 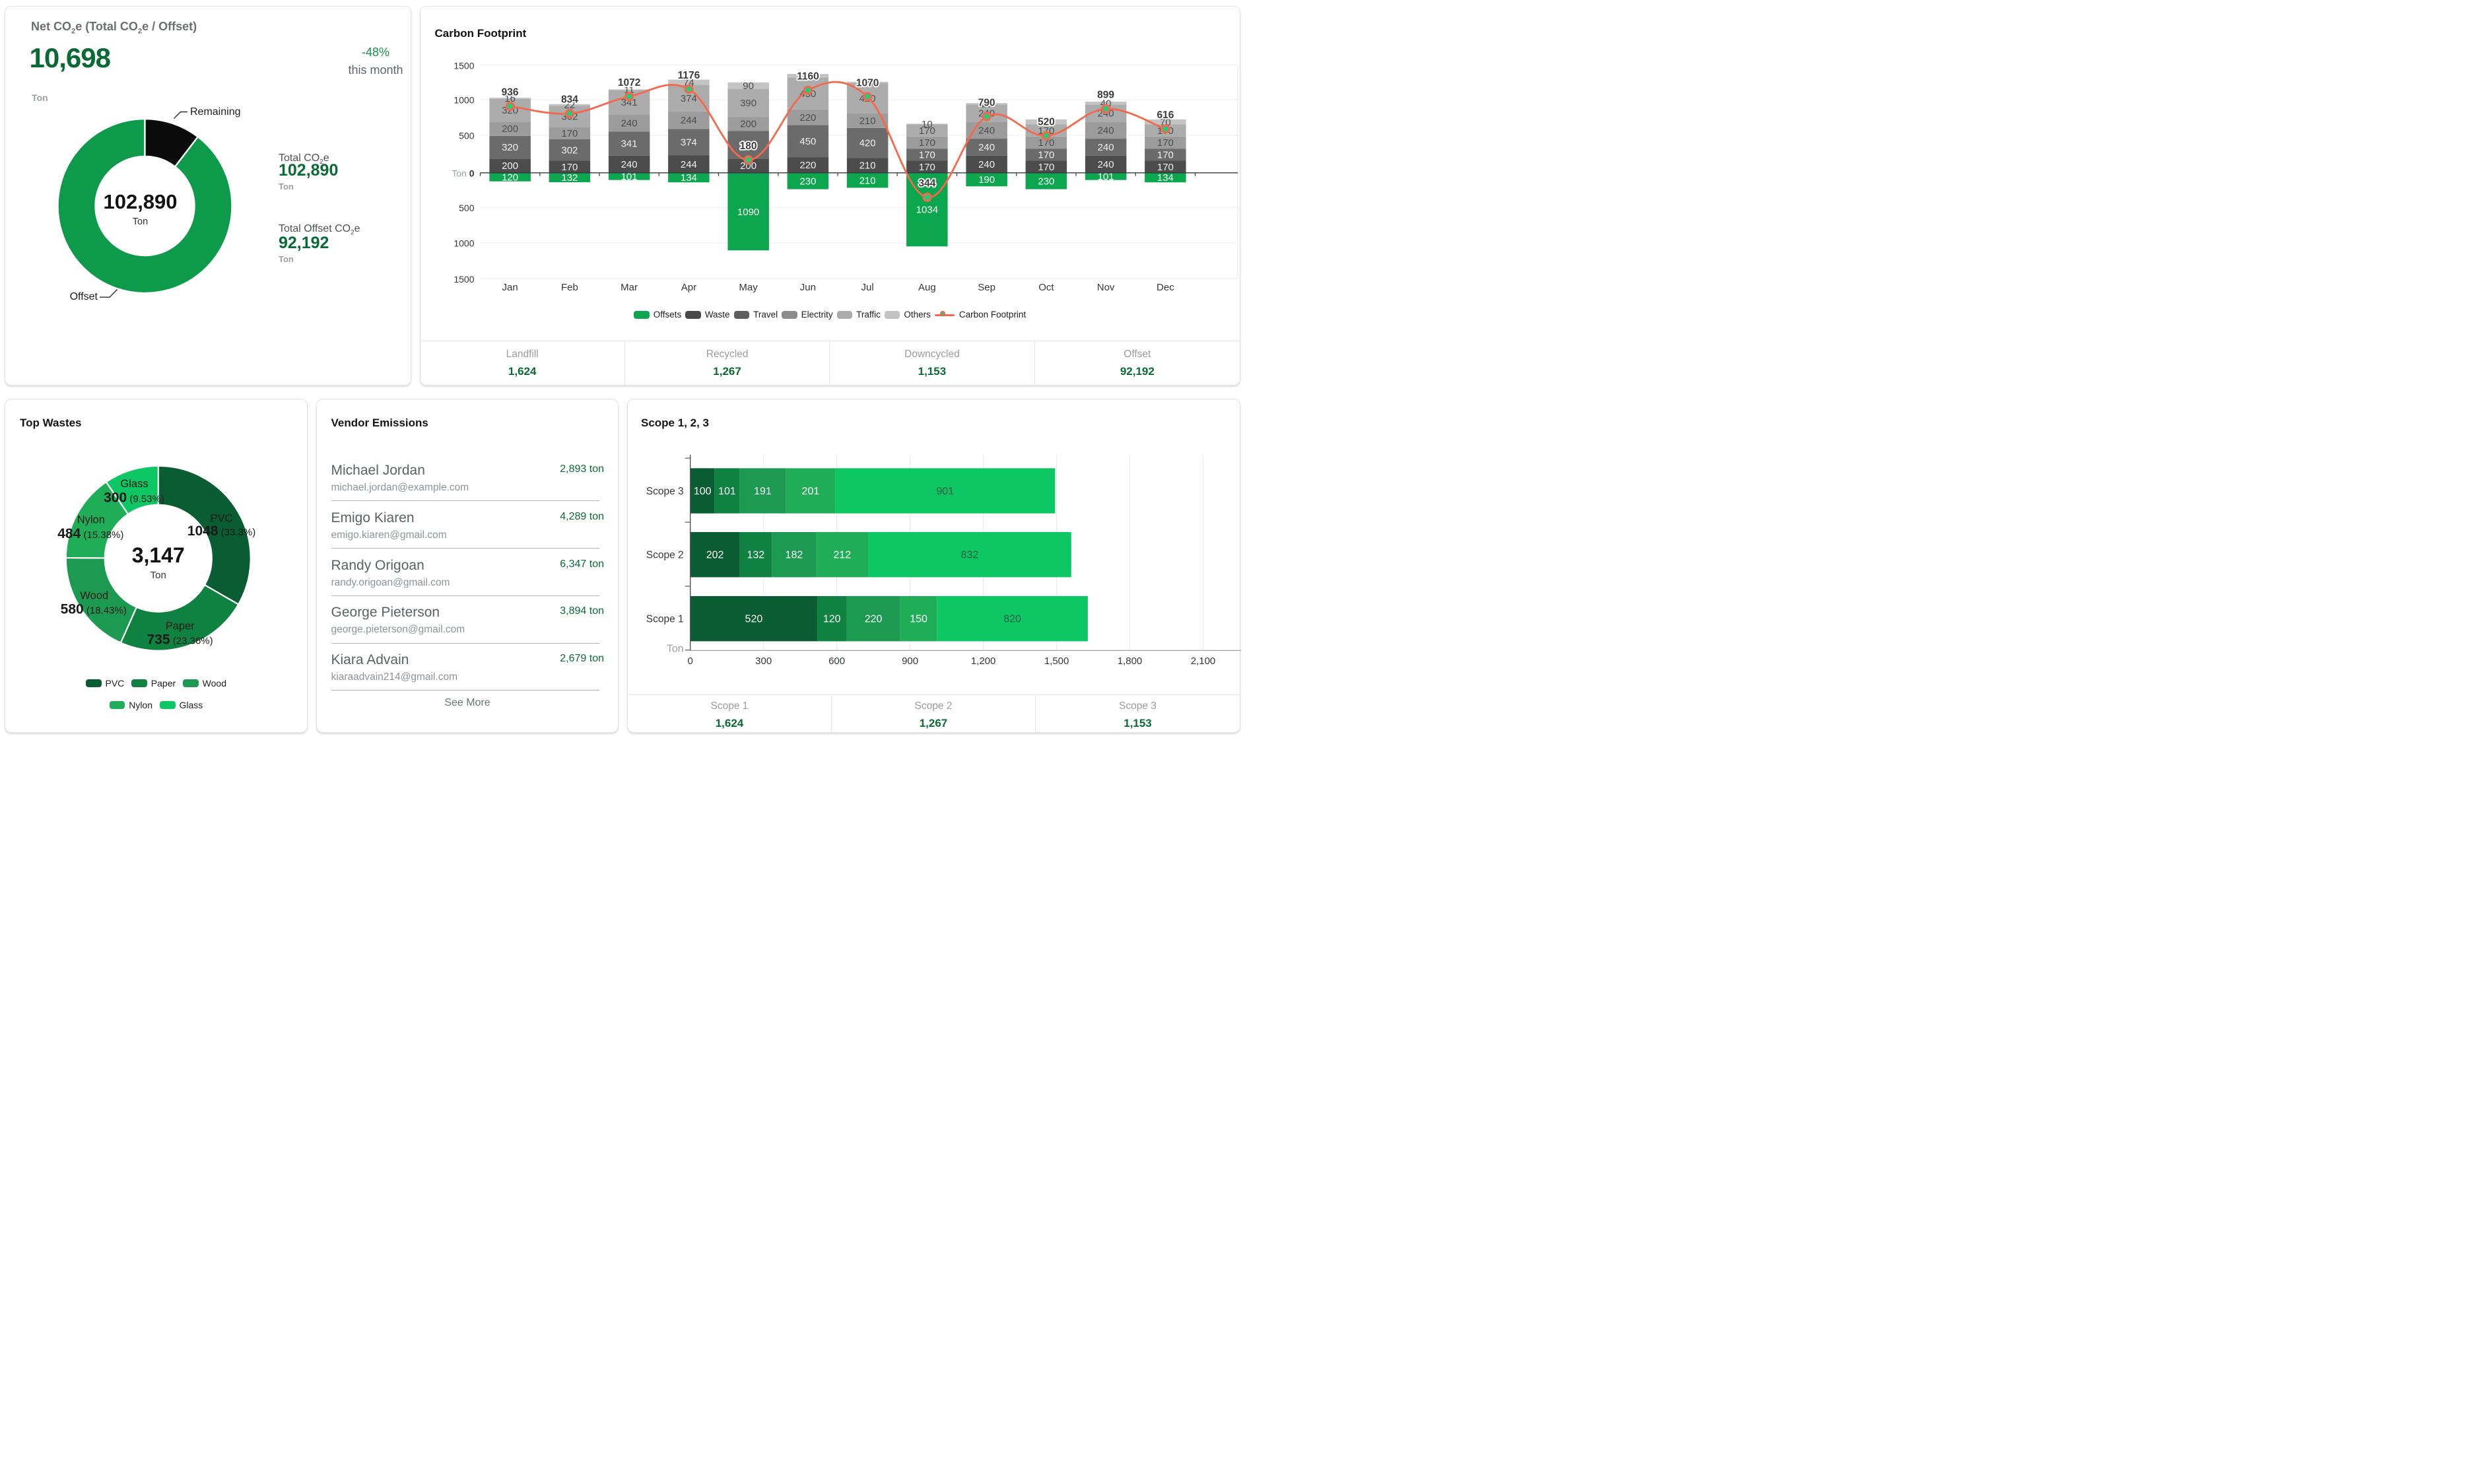 I want to click on svg-text: 0, so click(x=691, y=661).